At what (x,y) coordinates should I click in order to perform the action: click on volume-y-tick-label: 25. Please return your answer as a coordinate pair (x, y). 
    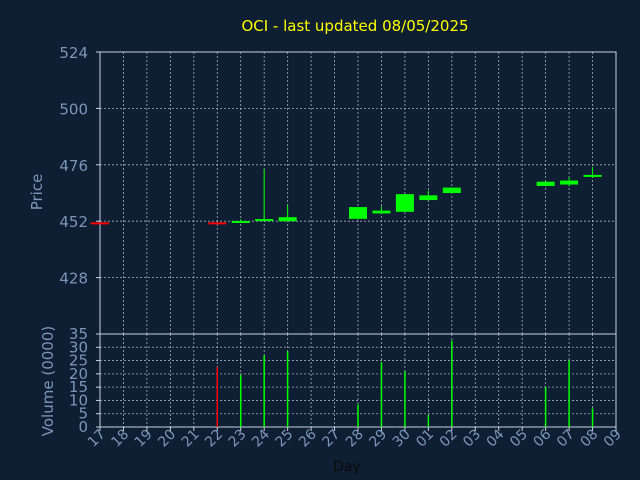
    Looking at the image, I should click on (78, 361).